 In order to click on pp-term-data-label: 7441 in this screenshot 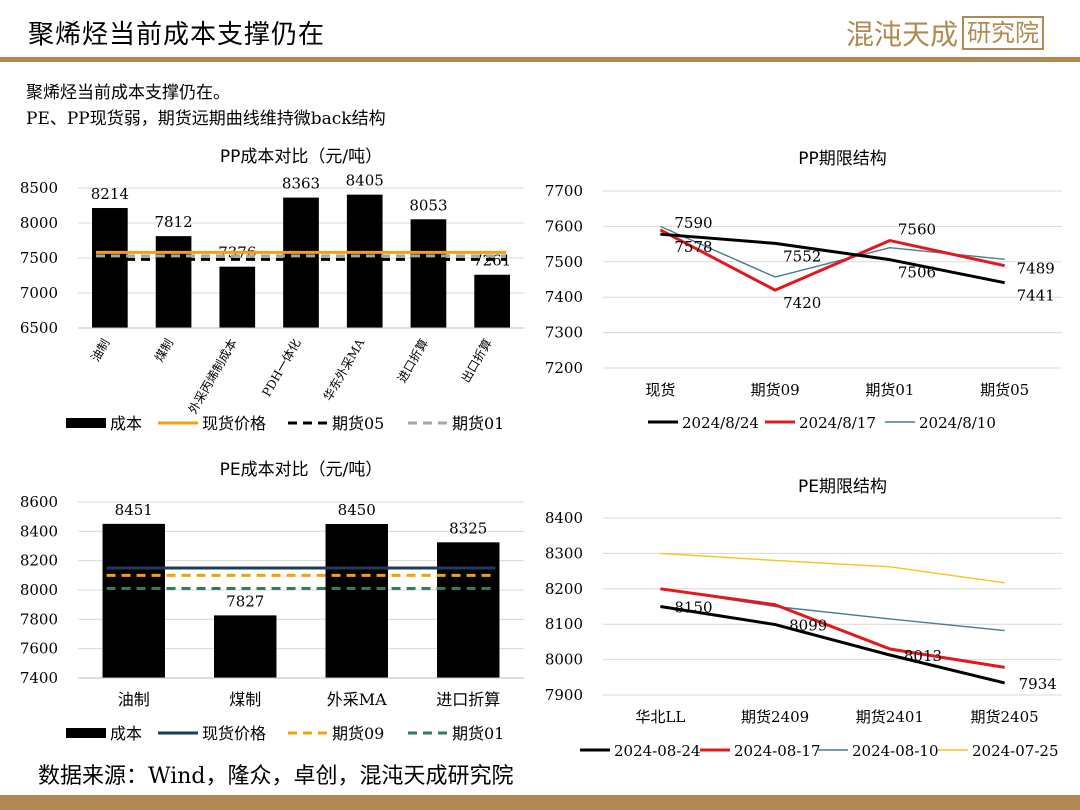, I will do `click(1036, 296)`.